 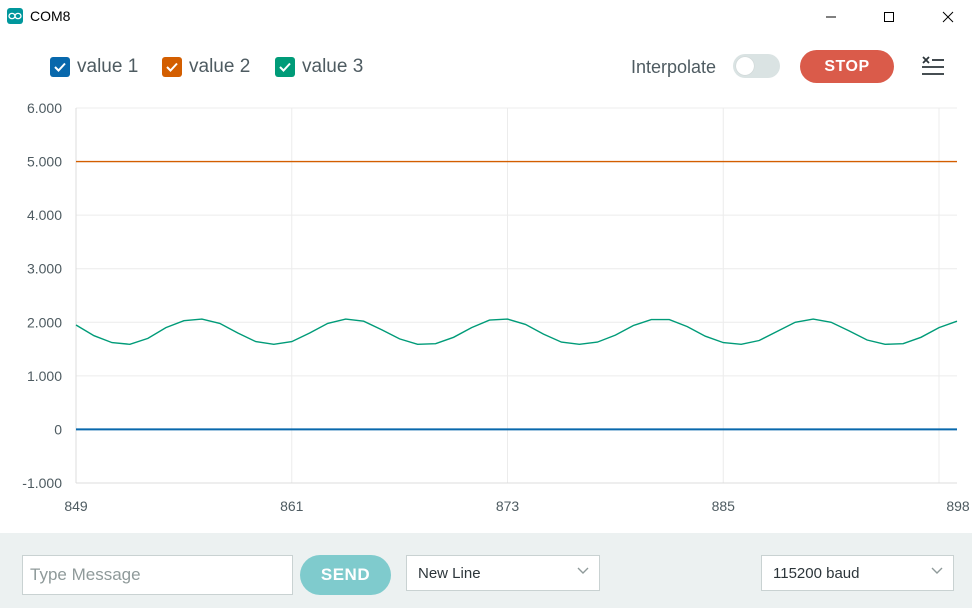 I want to click on maximize-button, so click(x=889, y=16).